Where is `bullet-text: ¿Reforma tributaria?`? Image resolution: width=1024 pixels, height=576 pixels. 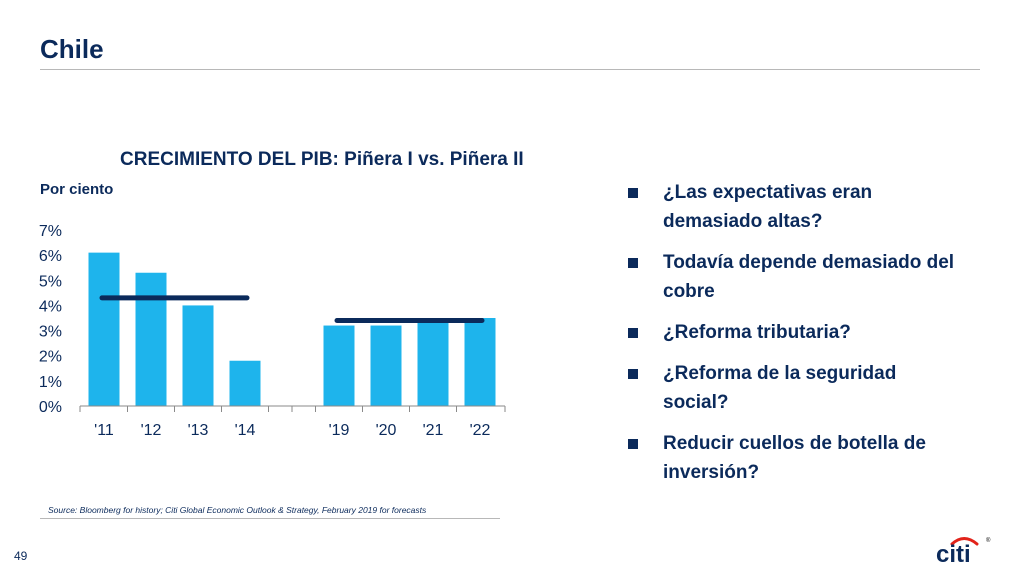
bullet-text: ¿Reforma tributaria? is located at coordinates (757, 332).